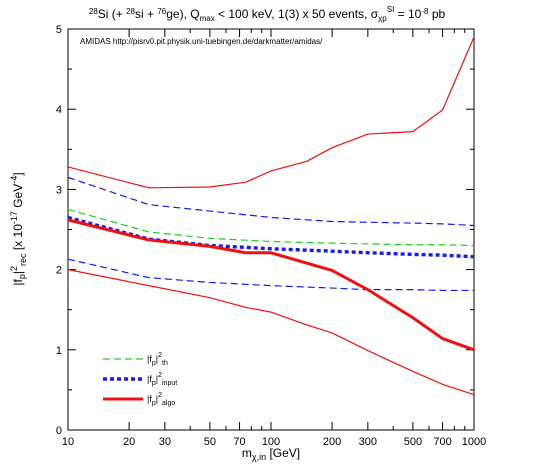 This screenshot has width=534, height=467. What do you see at coordinates (59, 190) in the screenshot?
I see `y-tick-label: 3` at bounding box center [59, 190].